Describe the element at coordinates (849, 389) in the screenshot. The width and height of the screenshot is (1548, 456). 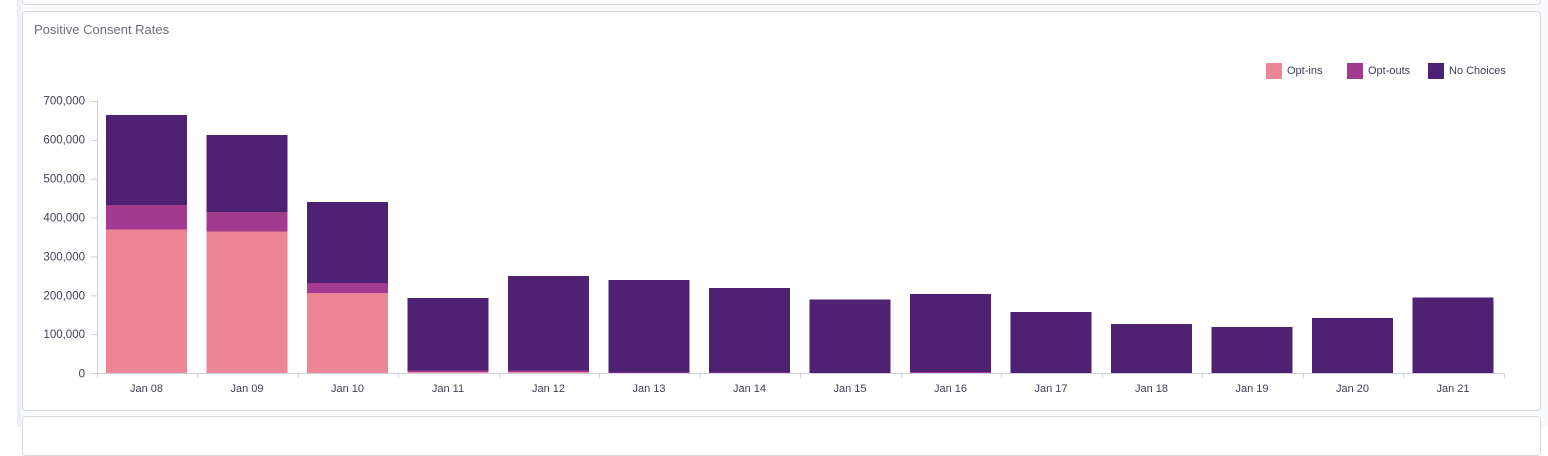
I see `svg-text: Jan 15` at that location.